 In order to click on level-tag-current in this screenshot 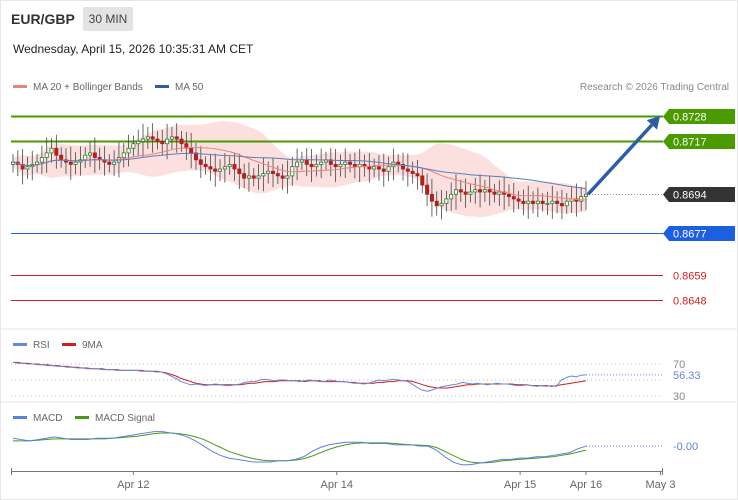, I will do `click(699, 194)`.